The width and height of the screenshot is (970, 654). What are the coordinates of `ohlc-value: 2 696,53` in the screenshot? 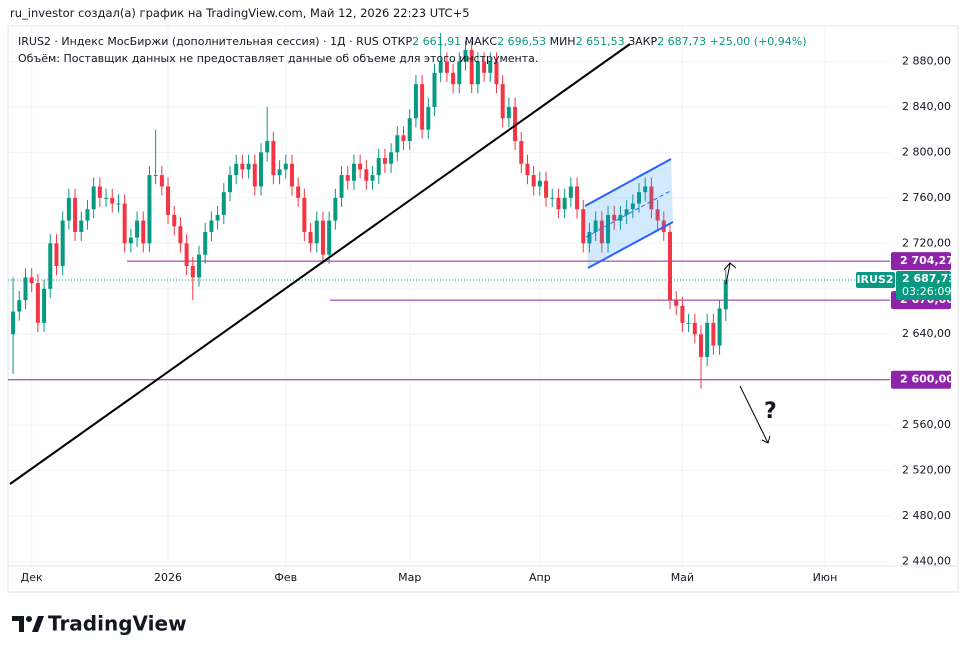 It's located at (522, 41).